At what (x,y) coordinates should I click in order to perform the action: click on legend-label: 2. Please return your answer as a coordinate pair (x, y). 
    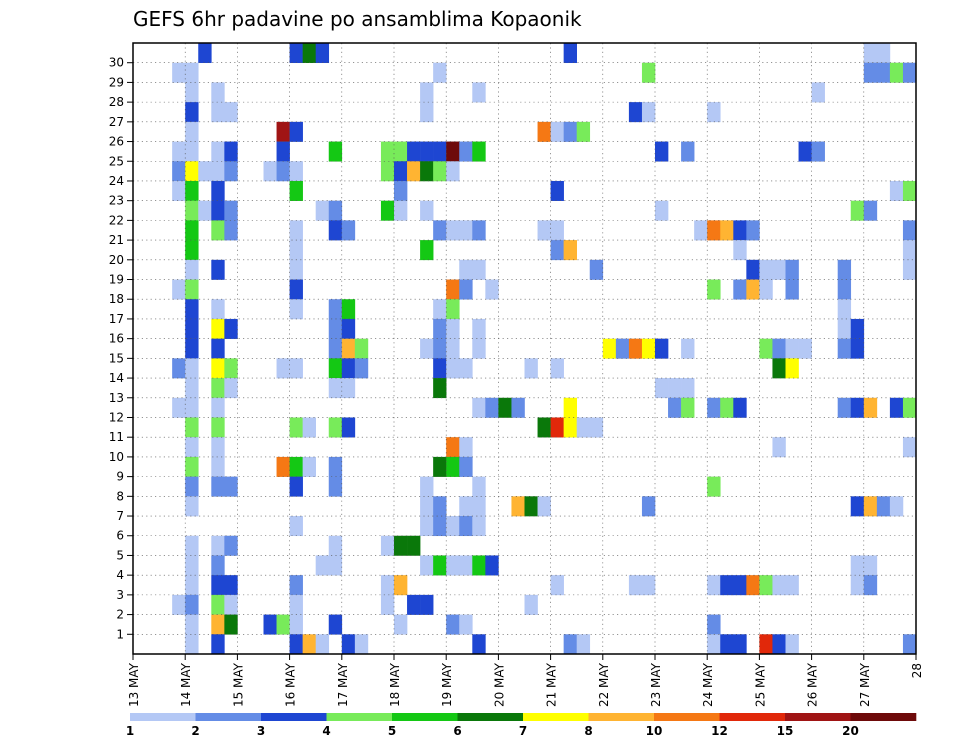
    Looking at the image, I should click on (195, 731).